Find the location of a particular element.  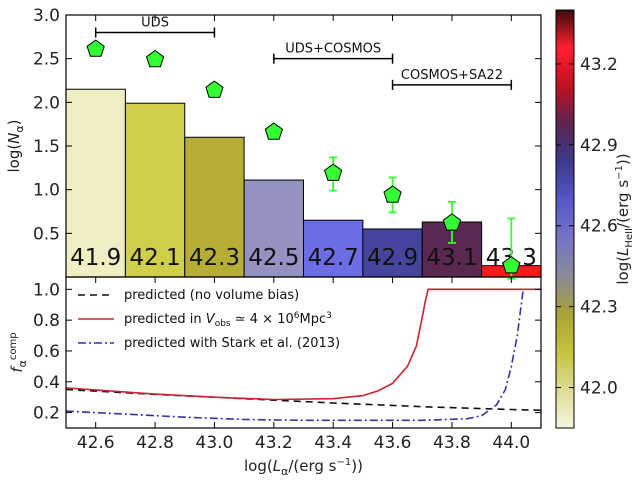

colorbar-tick-label: 42.6 is located at coordinates (599, 227).